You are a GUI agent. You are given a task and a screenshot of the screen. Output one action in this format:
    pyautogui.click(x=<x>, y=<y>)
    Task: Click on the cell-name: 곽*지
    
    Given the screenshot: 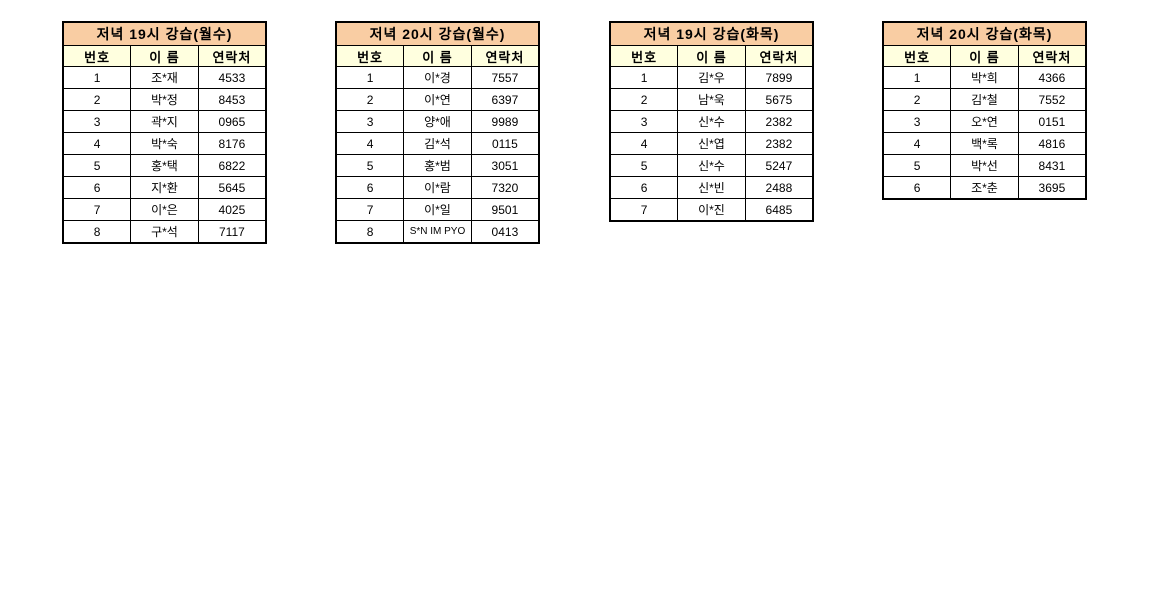 What is the action you would take?
    pyautogui.click(x=164, y=121)
    